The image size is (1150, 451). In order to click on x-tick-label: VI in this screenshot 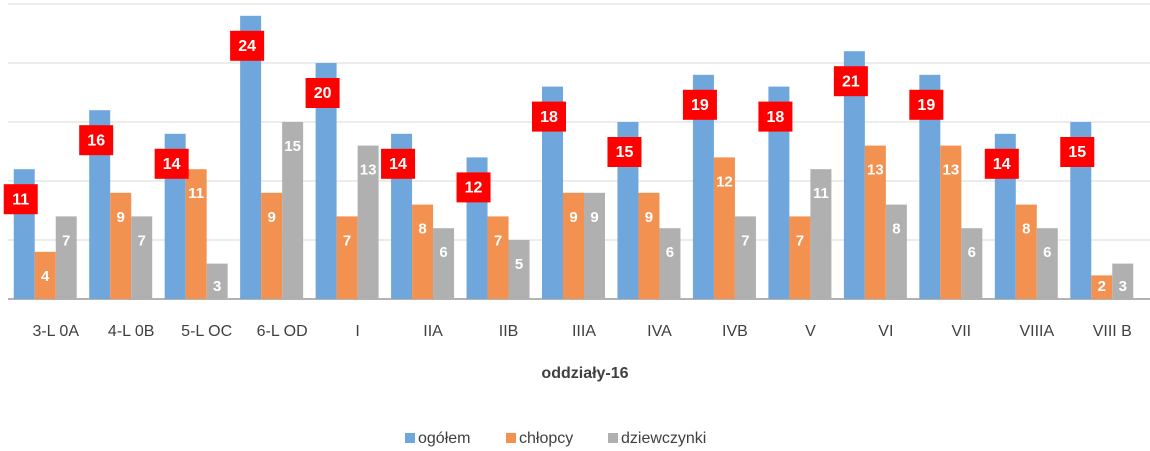, I will do `click(885, 331)`.